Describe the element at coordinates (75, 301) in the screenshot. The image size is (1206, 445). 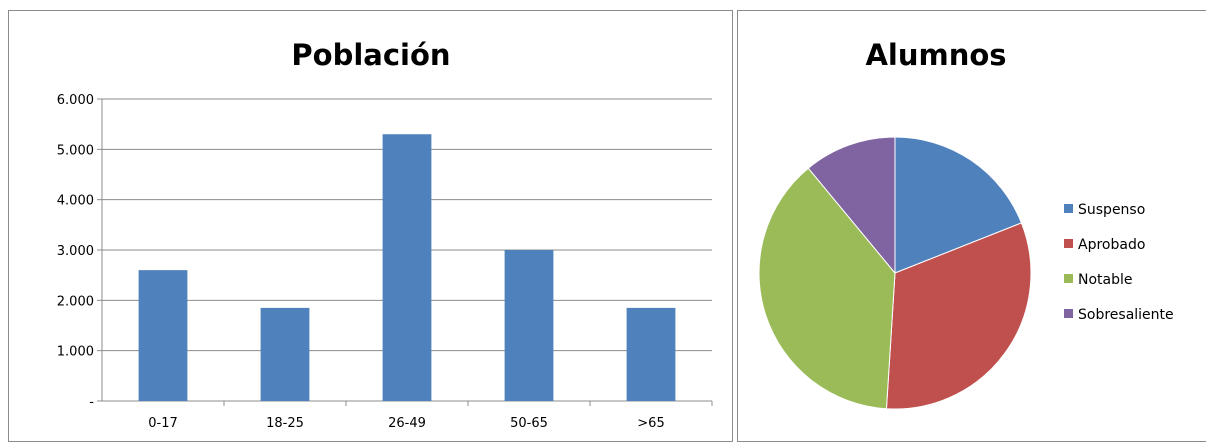
I see `y-tick-label: 2.000` at that location.